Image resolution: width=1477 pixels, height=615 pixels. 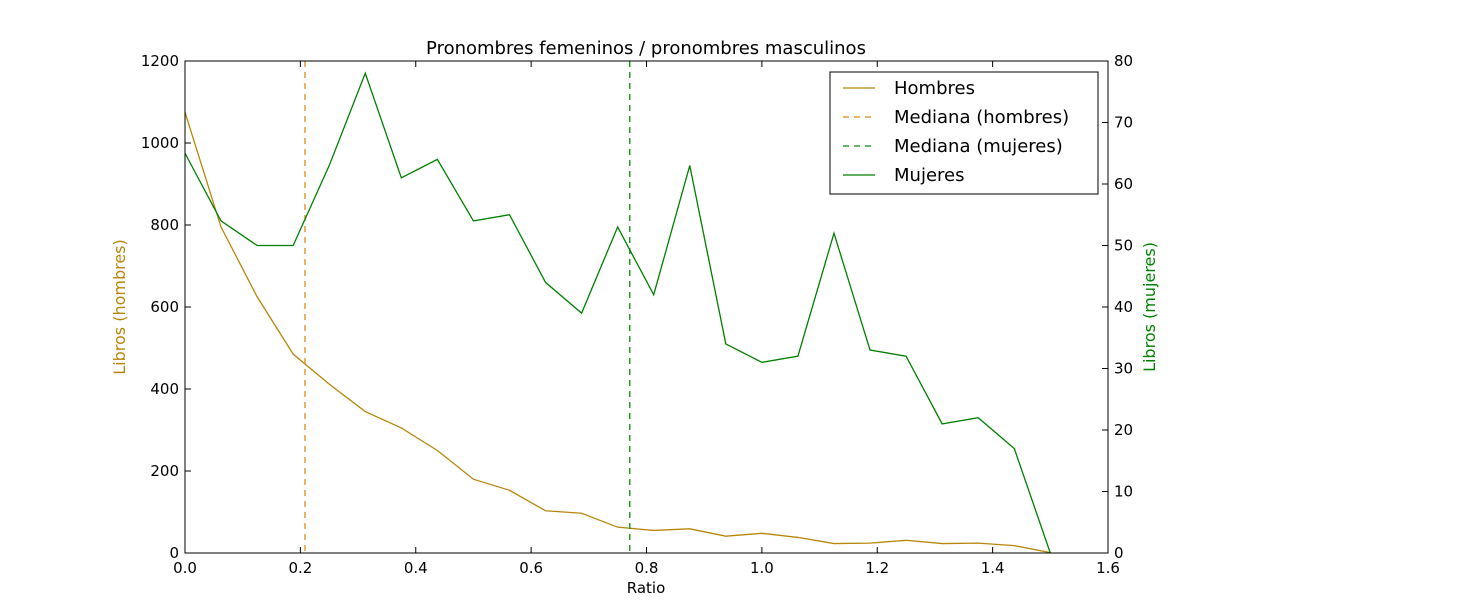 What do you see at coordinates (646, 588) in the screenshot?
I see `x-axis-label: Ratio` at bounding box center [646, 588].